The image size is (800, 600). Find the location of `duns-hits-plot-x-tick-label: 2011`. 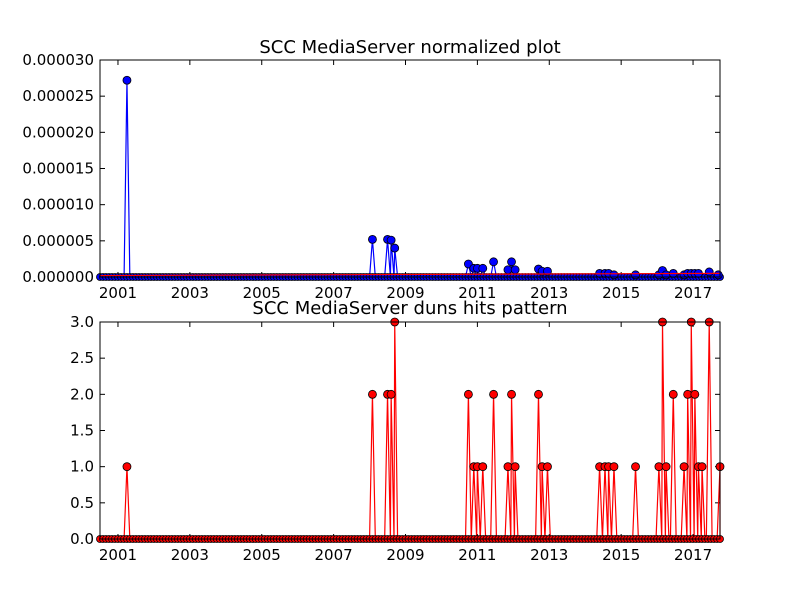

duns-hits-plot-x-tick-label: 2011 is located at coordinates (477, 555).